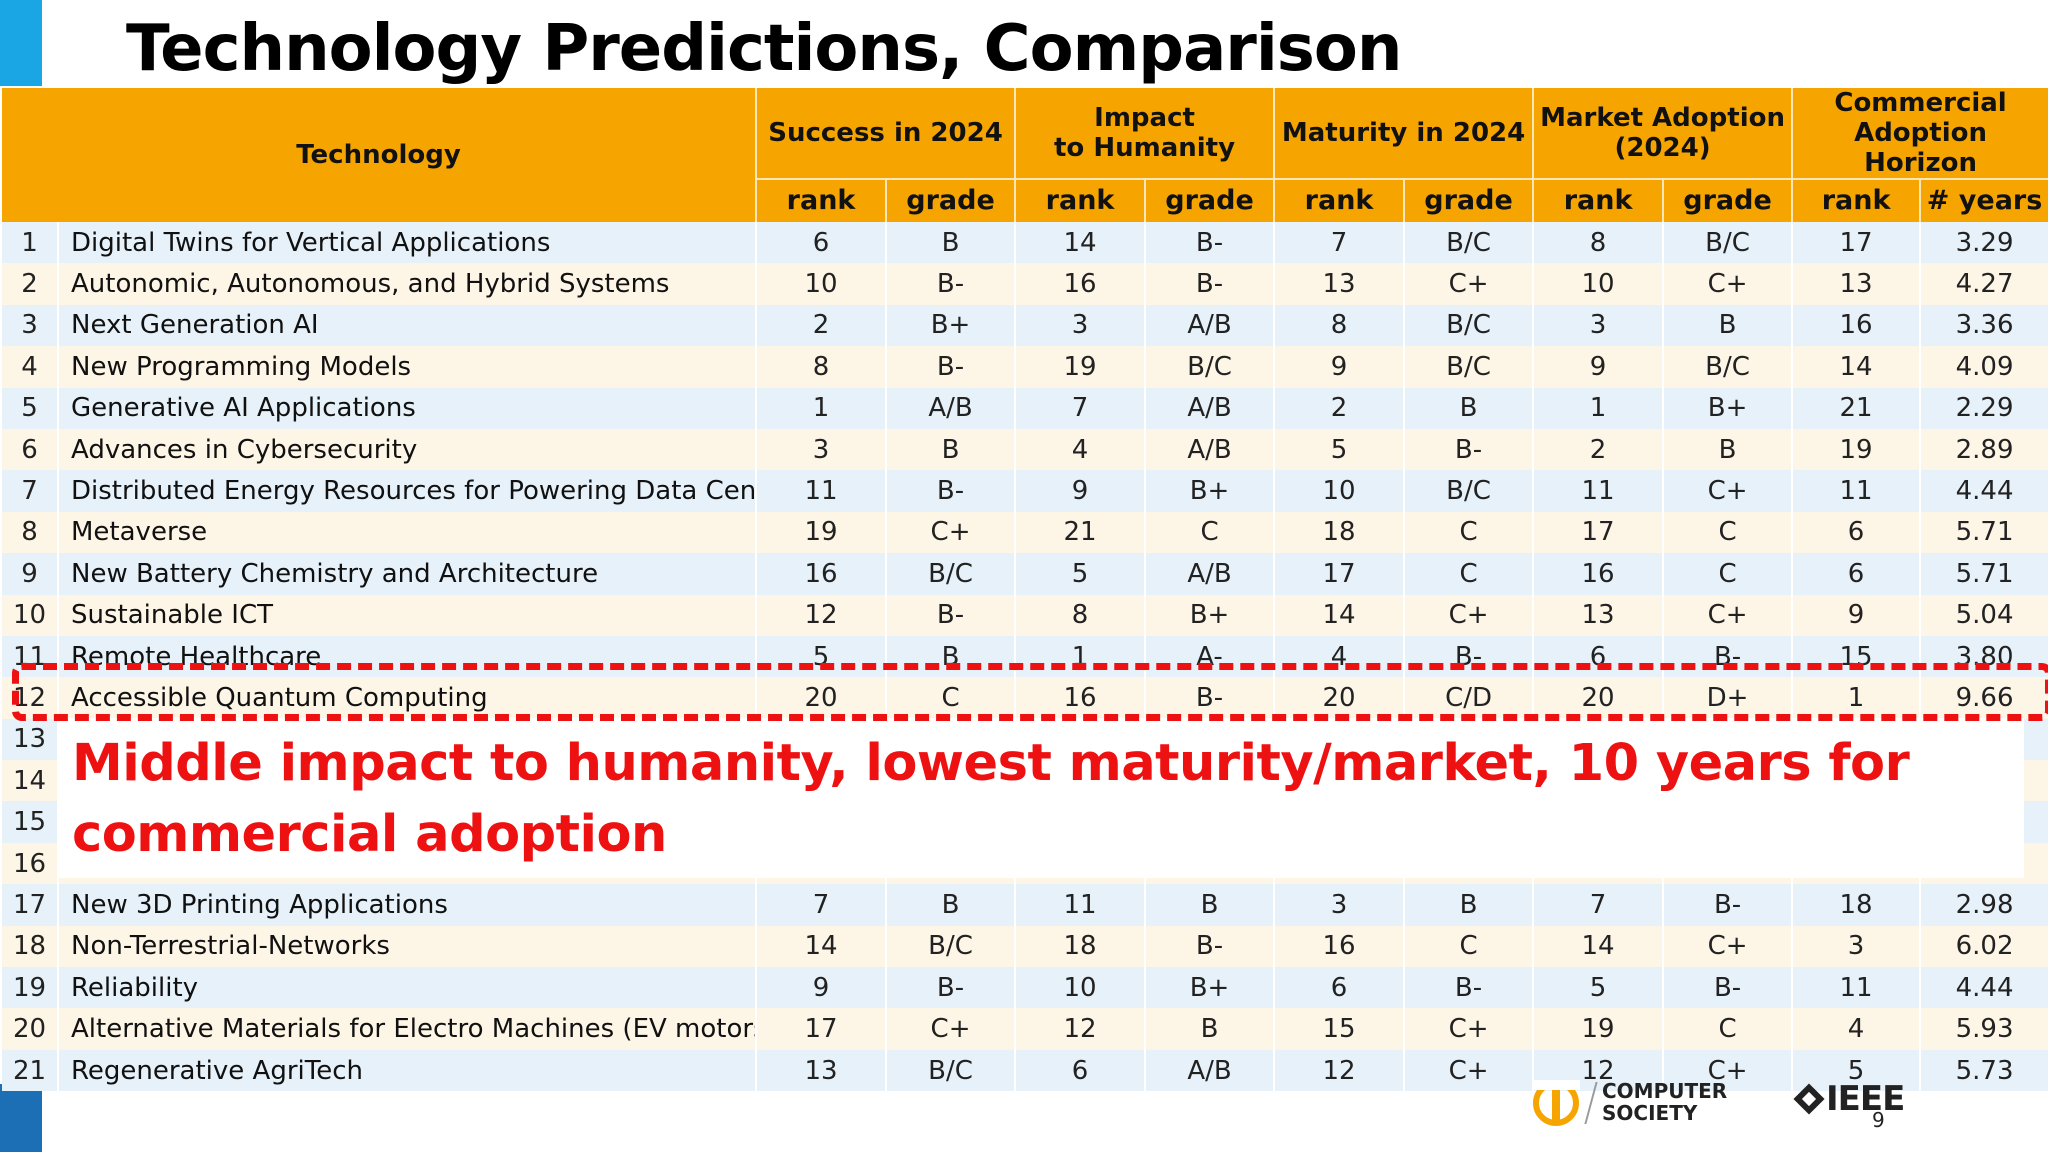 The width and height of the screenshot is (2048, 1152). I want to click on table-row: 19 Reliability 9 B- 10 B+ 6 B- 5 B- 11 4.44, so click(1025, 988).